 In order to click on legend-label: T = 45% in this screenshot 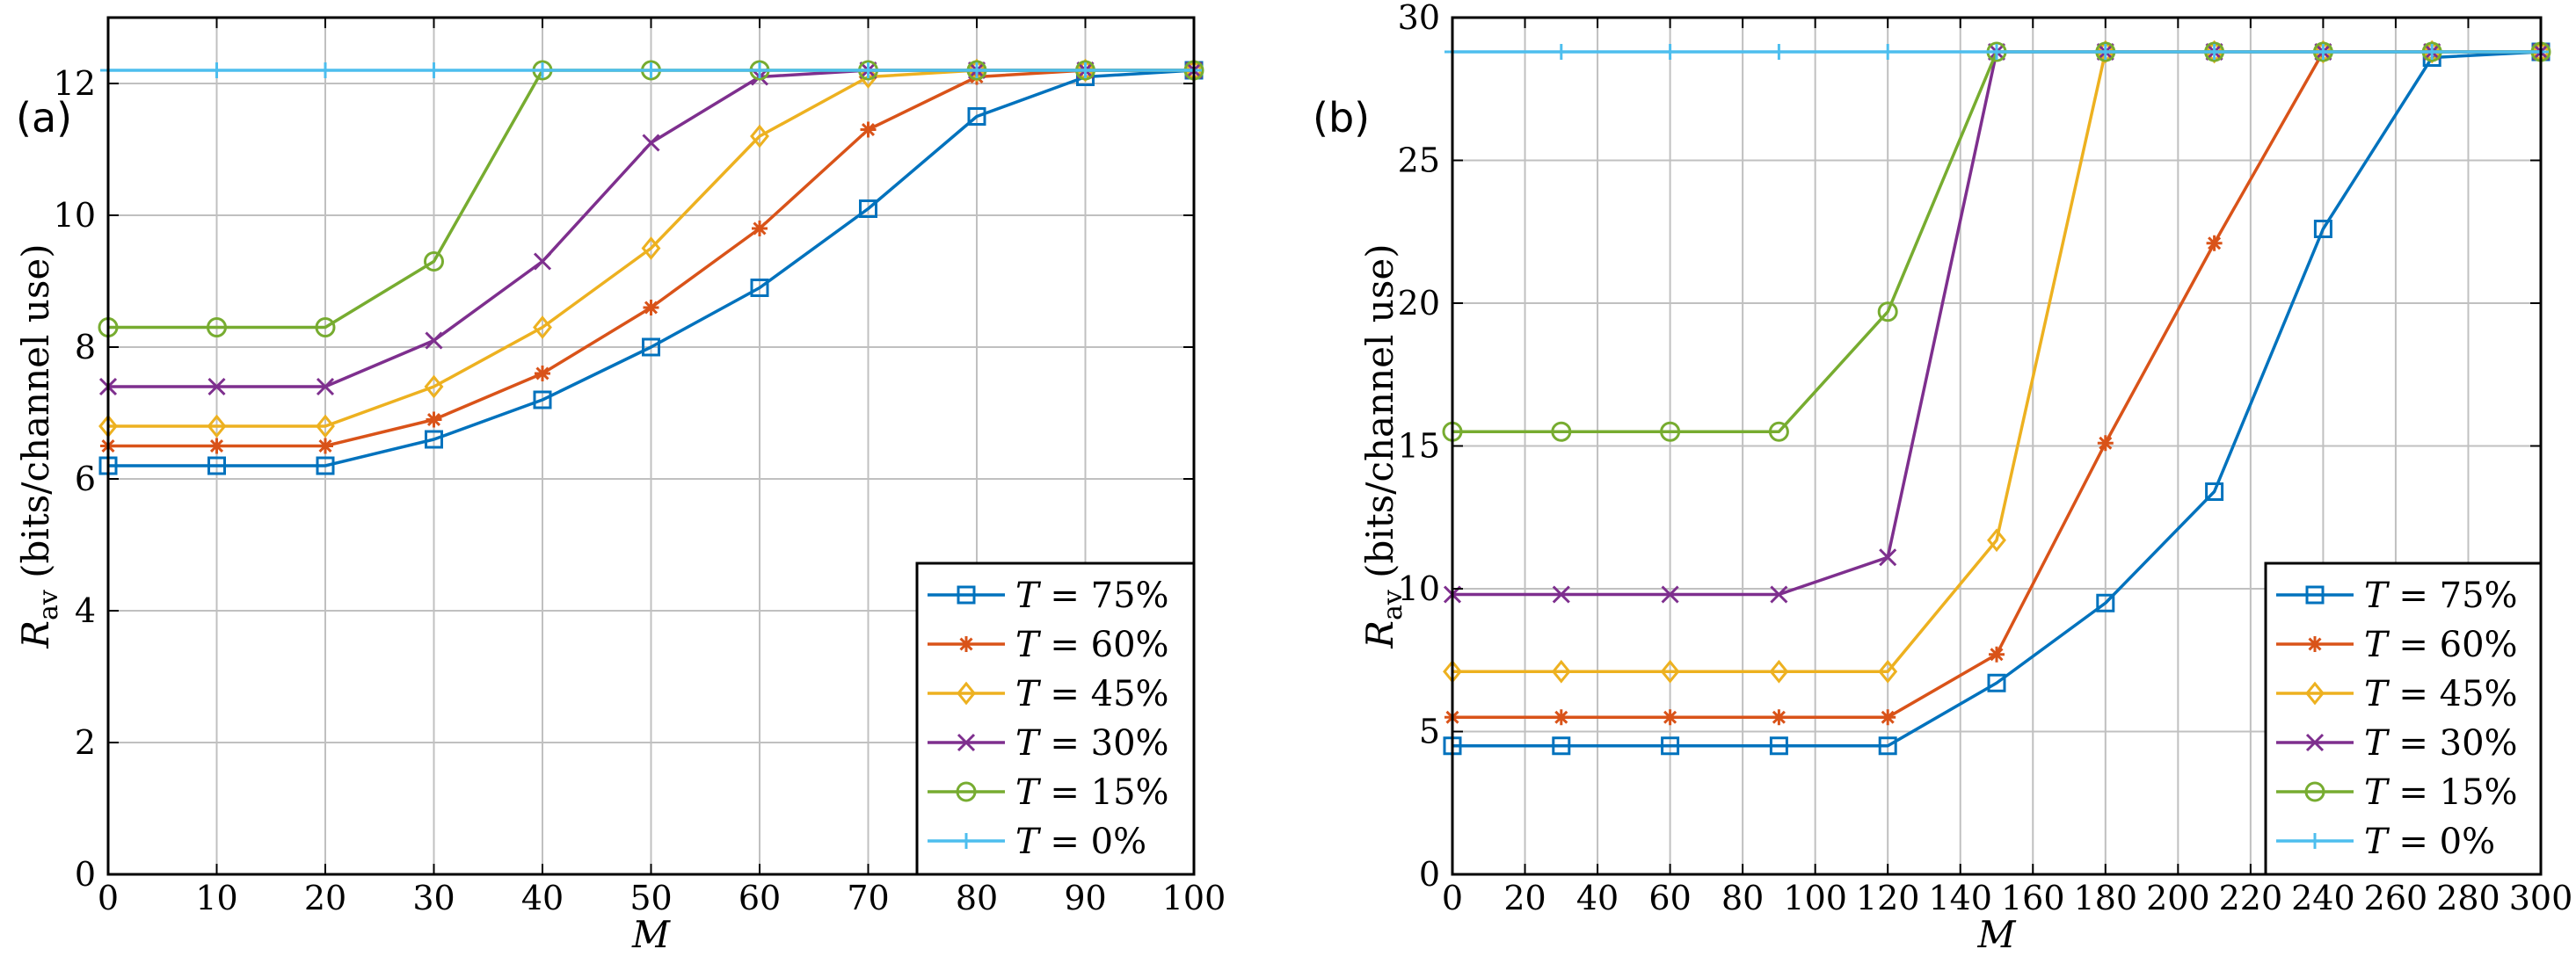, I will do `click(1092, 694)`.